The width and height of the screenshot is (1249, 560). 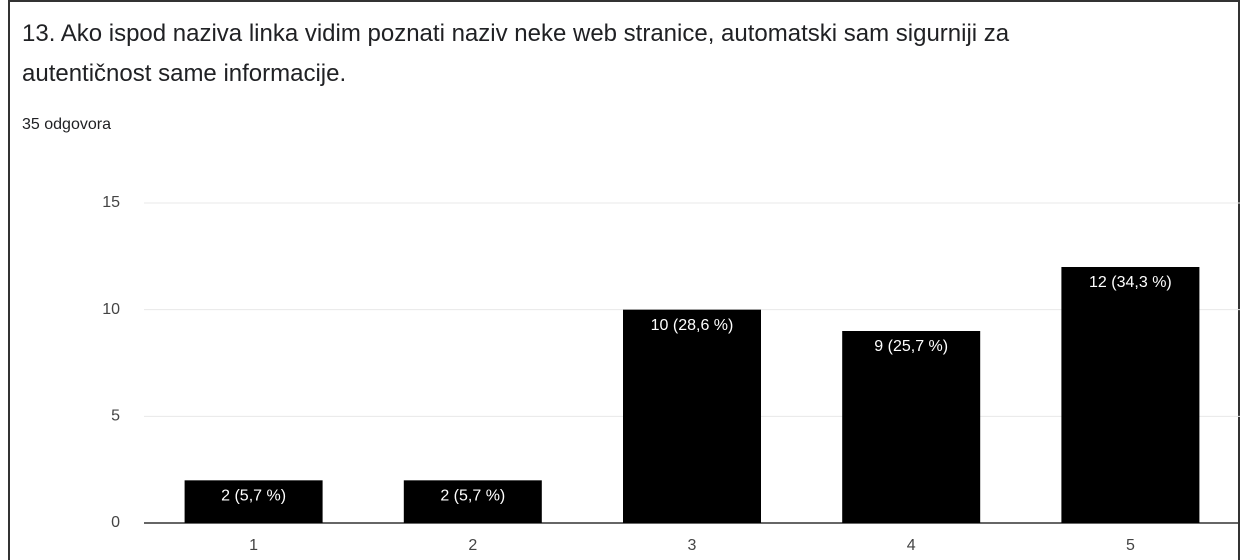 I want to click on response-count: 35 odgovora, so click(x=66, y=124).